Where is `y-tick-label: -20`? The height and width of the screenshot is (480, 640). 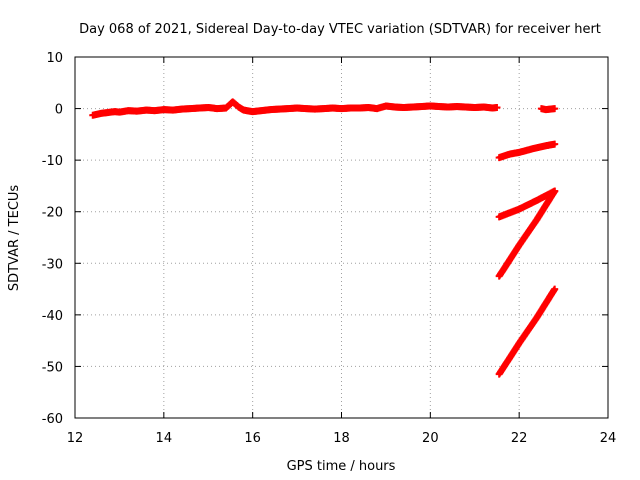 y-tick-label: -20 is located at coordinates (52, 213).